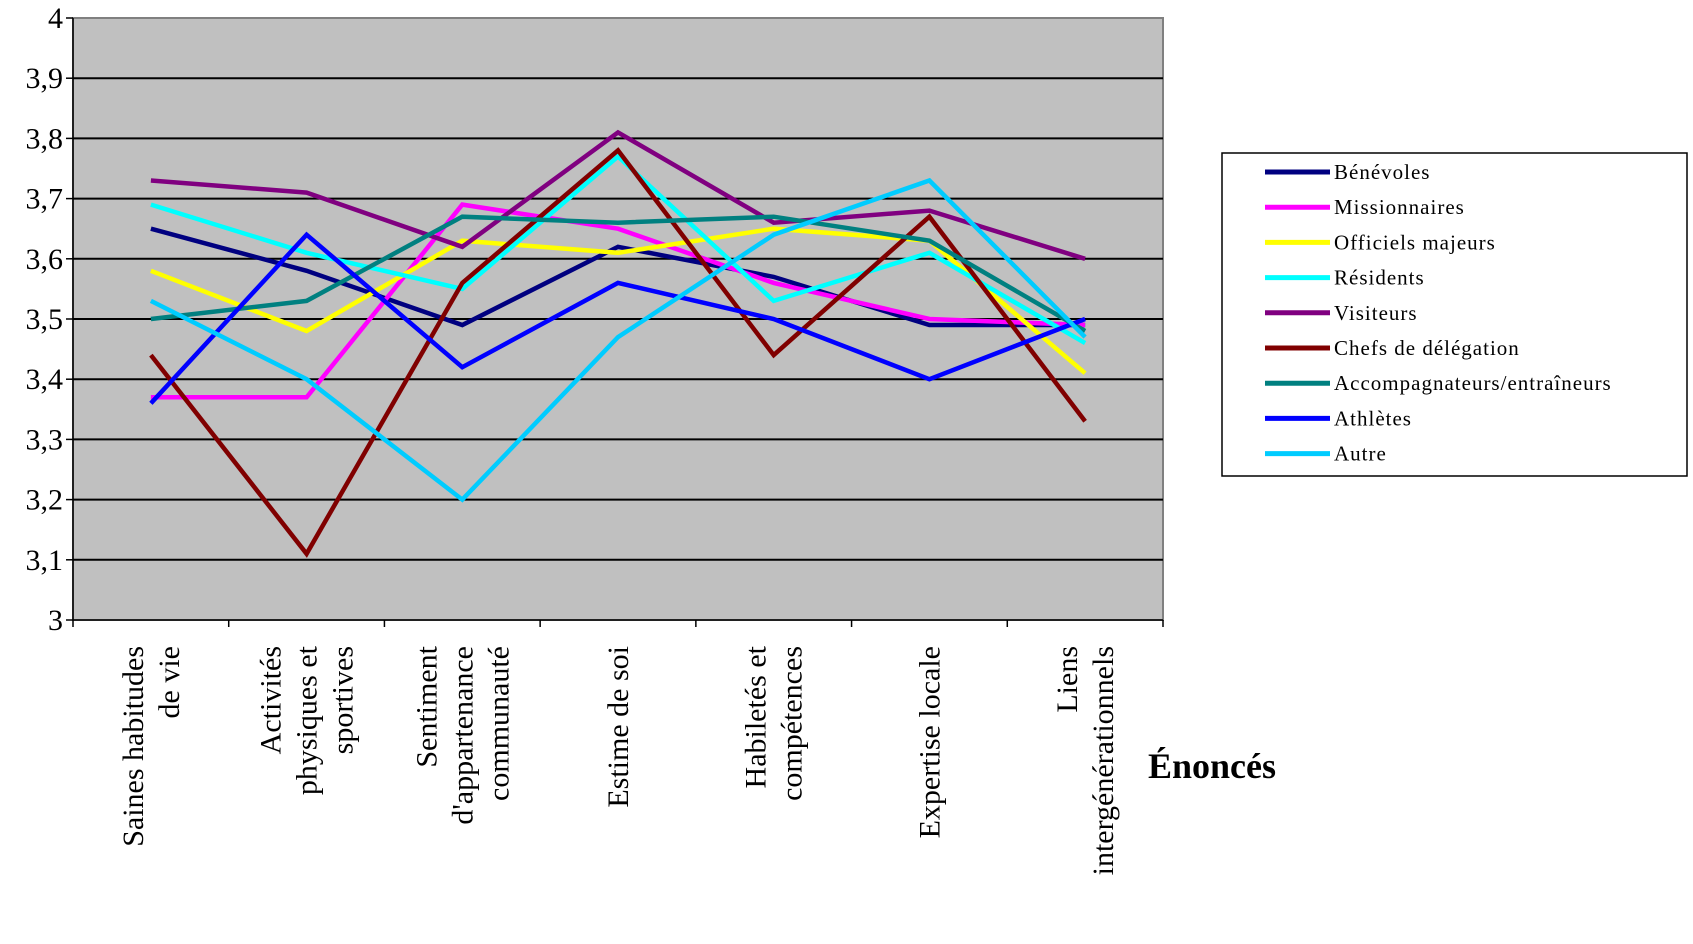 This screenshot has width=1693, height=944. I want to click on legend-label: Autre, so click(1360, 454).